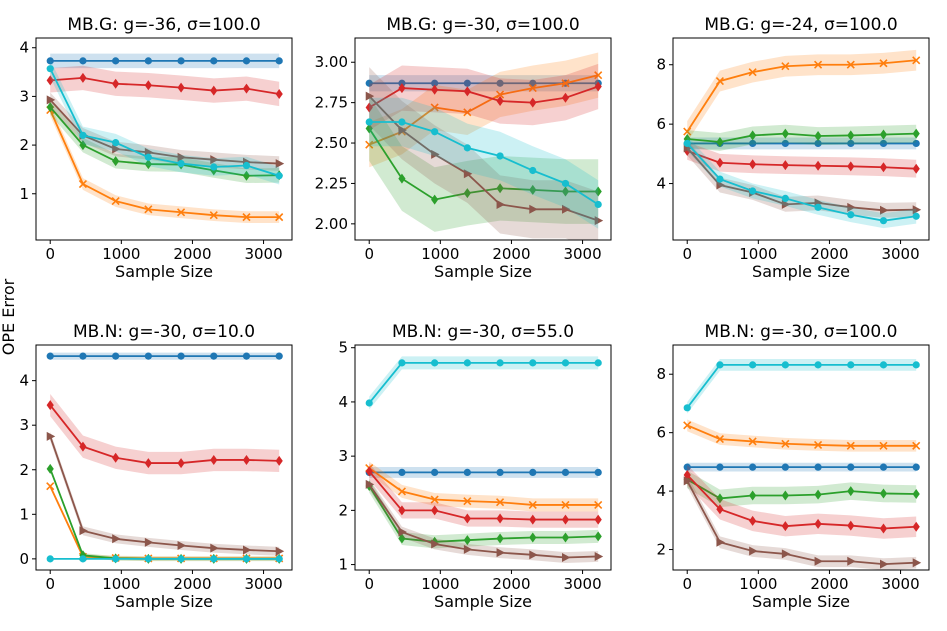 This screenshot has width=947, height=631. I want to click on series-cyan, so click(483, 383).